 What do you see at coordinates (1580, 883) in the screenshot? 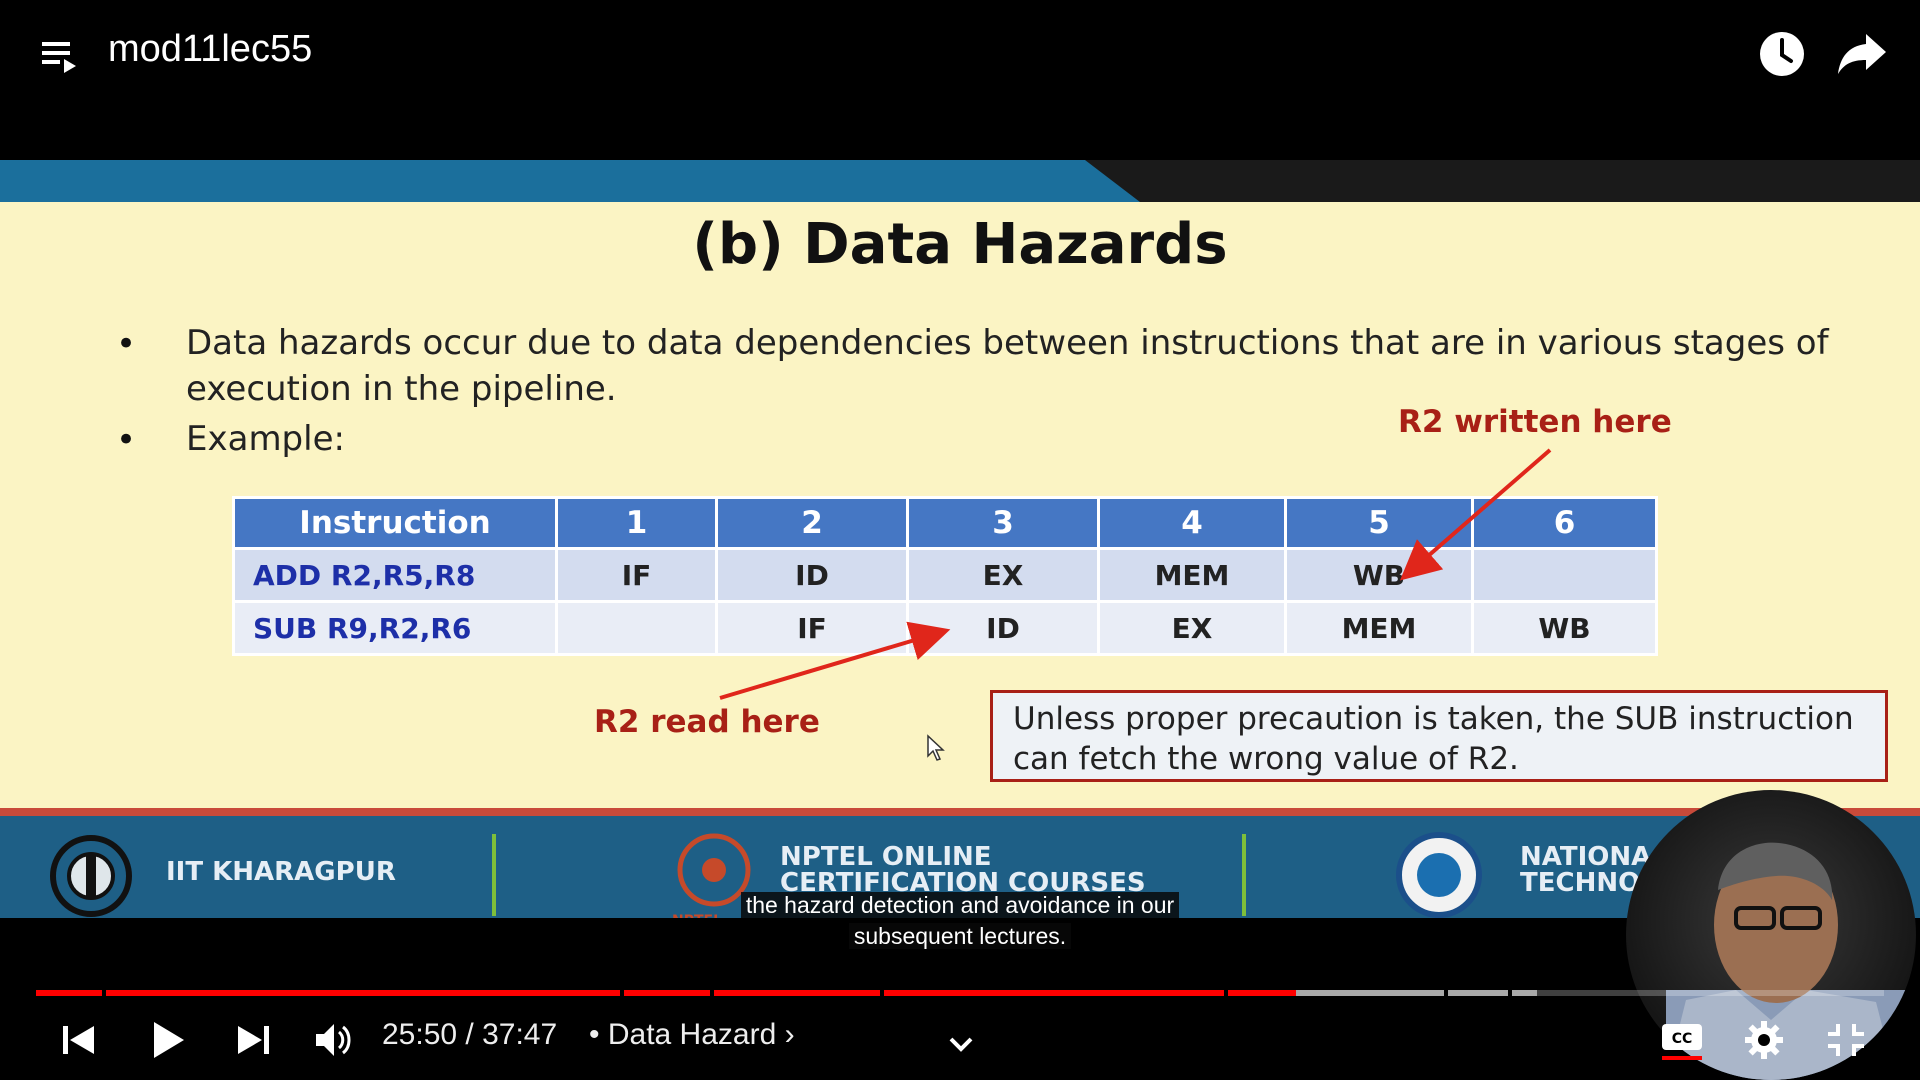
I see `national-line-2: TECHNO` at bounding box center [1580, 883].